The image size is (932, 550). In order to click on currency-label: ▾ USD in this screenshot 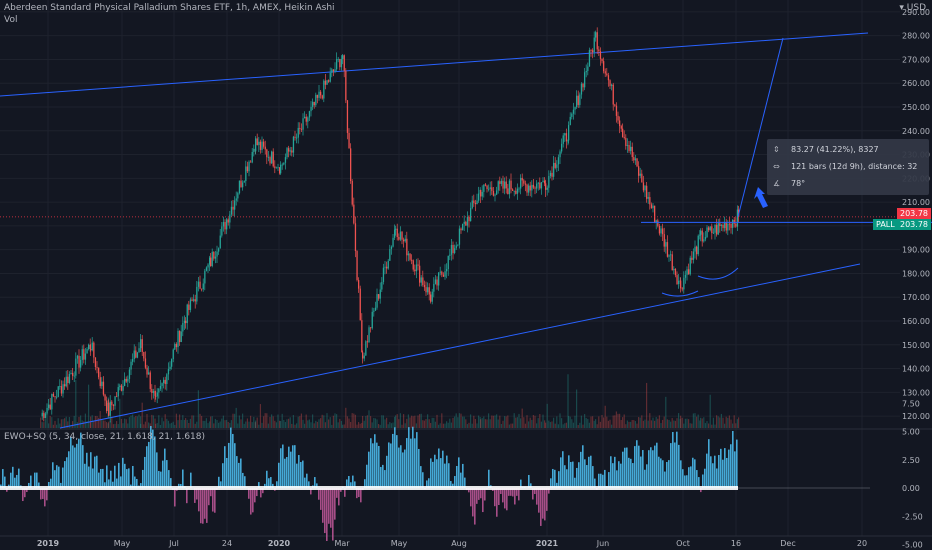, I will do `click(912, 8)`.